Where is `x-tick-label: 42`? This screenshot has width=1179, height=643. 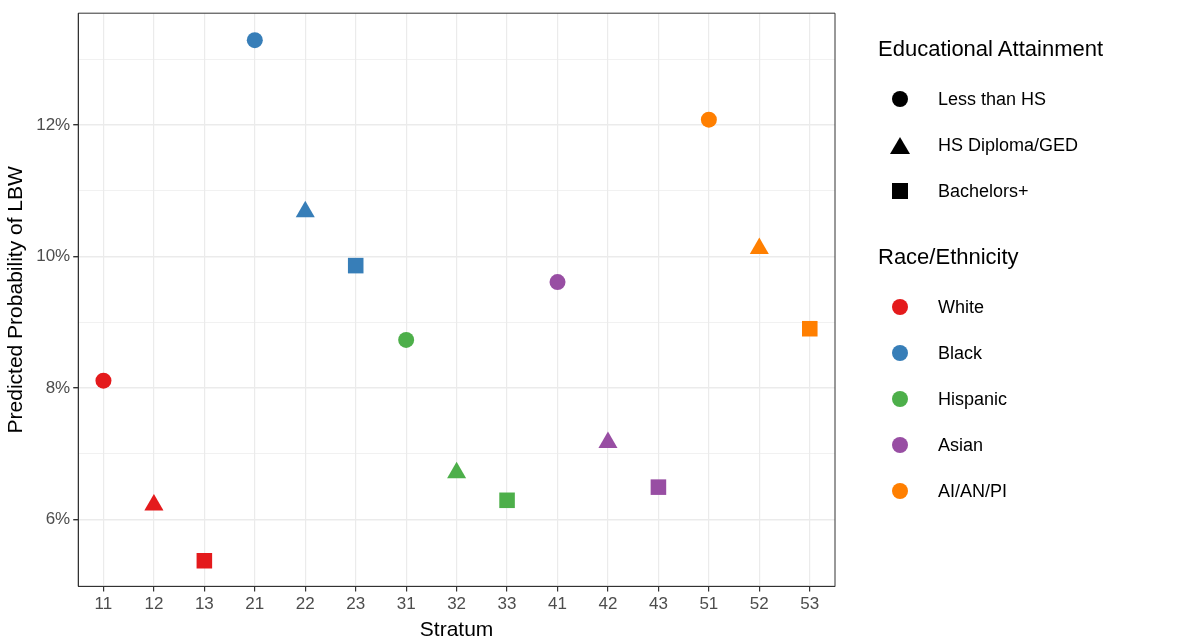
x-tick-label: 42 is located at coordinates (608, 604).